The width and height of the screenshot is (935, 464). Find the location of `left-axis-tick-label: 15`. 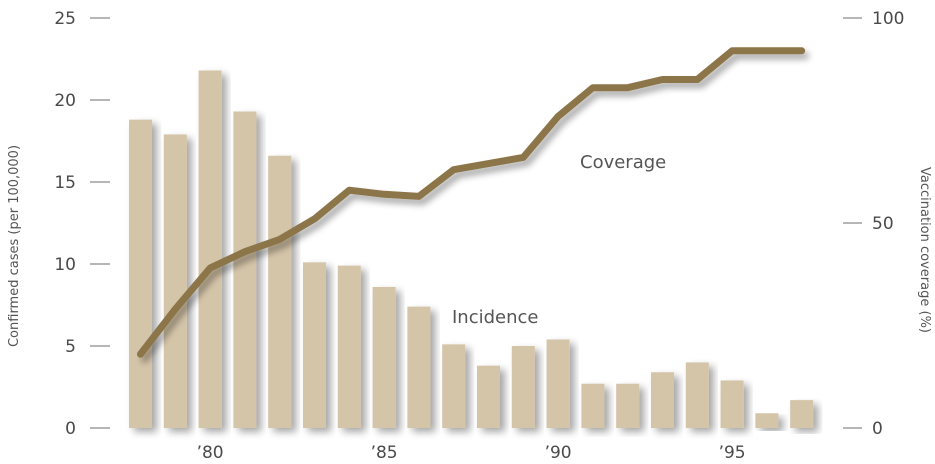

left-axis-tick-label: 15 is located at coordinates (65, 183).